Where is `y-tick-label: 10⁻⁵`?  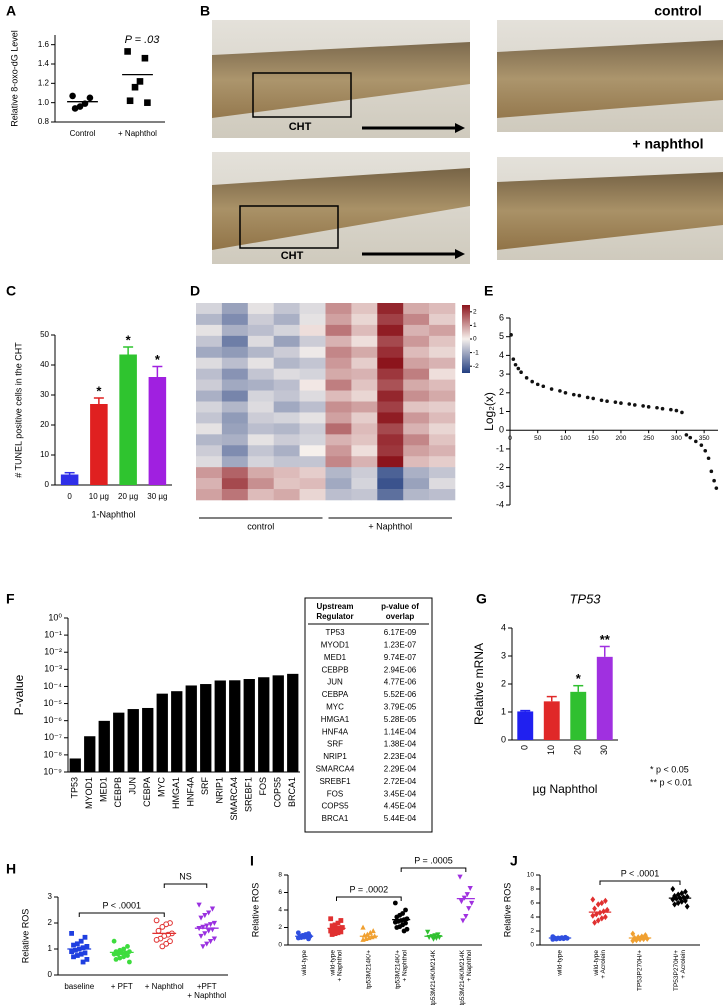
y-tick-label: 10⁻⁵ is located at coordinates (53, 703).